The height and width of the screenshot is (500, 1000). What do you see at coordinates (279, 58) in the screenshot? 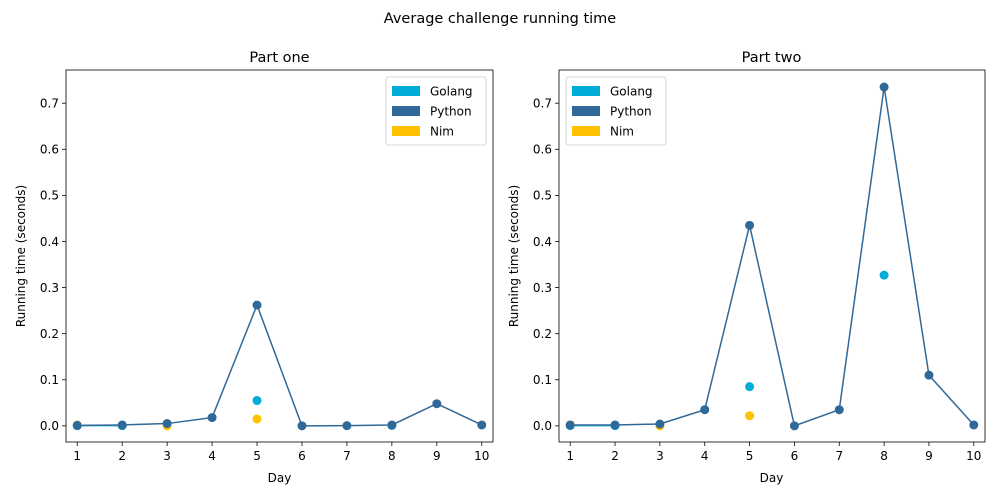
I see `panel-title: Part one` at bounding box center [279, 58].